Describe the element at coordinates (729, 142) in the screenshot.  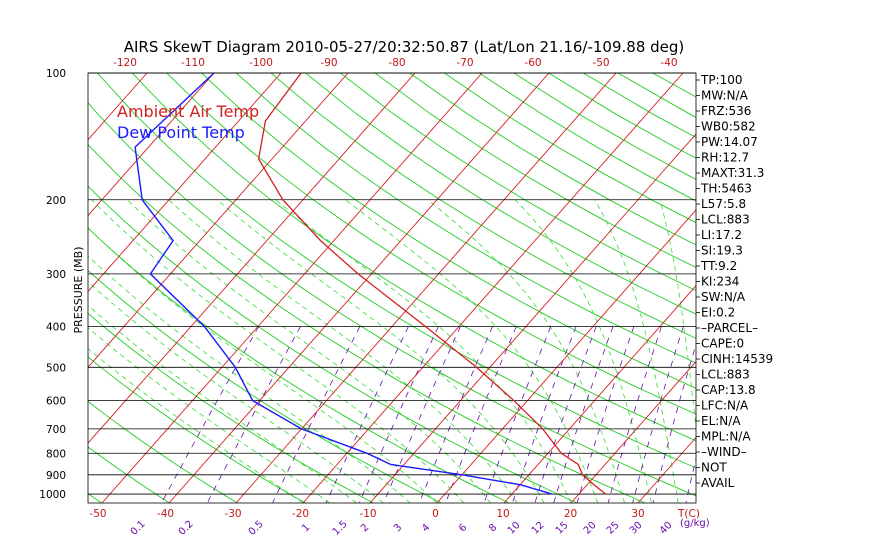
I see `index-value: PW:14.07` at that location.